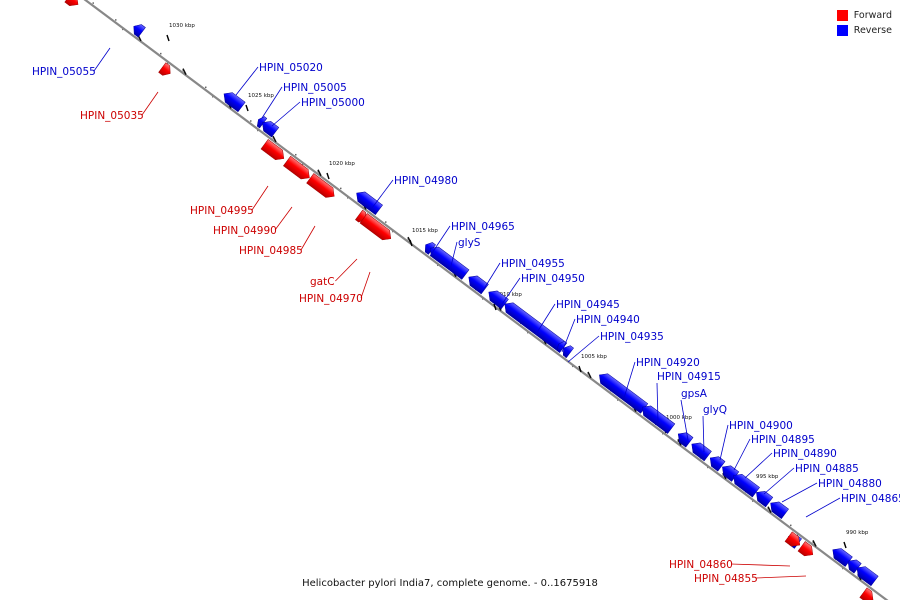 Image resolution: width=900 pixels, height=600 pixels. What do you see at coordinates (701, 565) in the screenshot?
I see `gene-label: HPIN_04860` at bounding box center [701, 565].